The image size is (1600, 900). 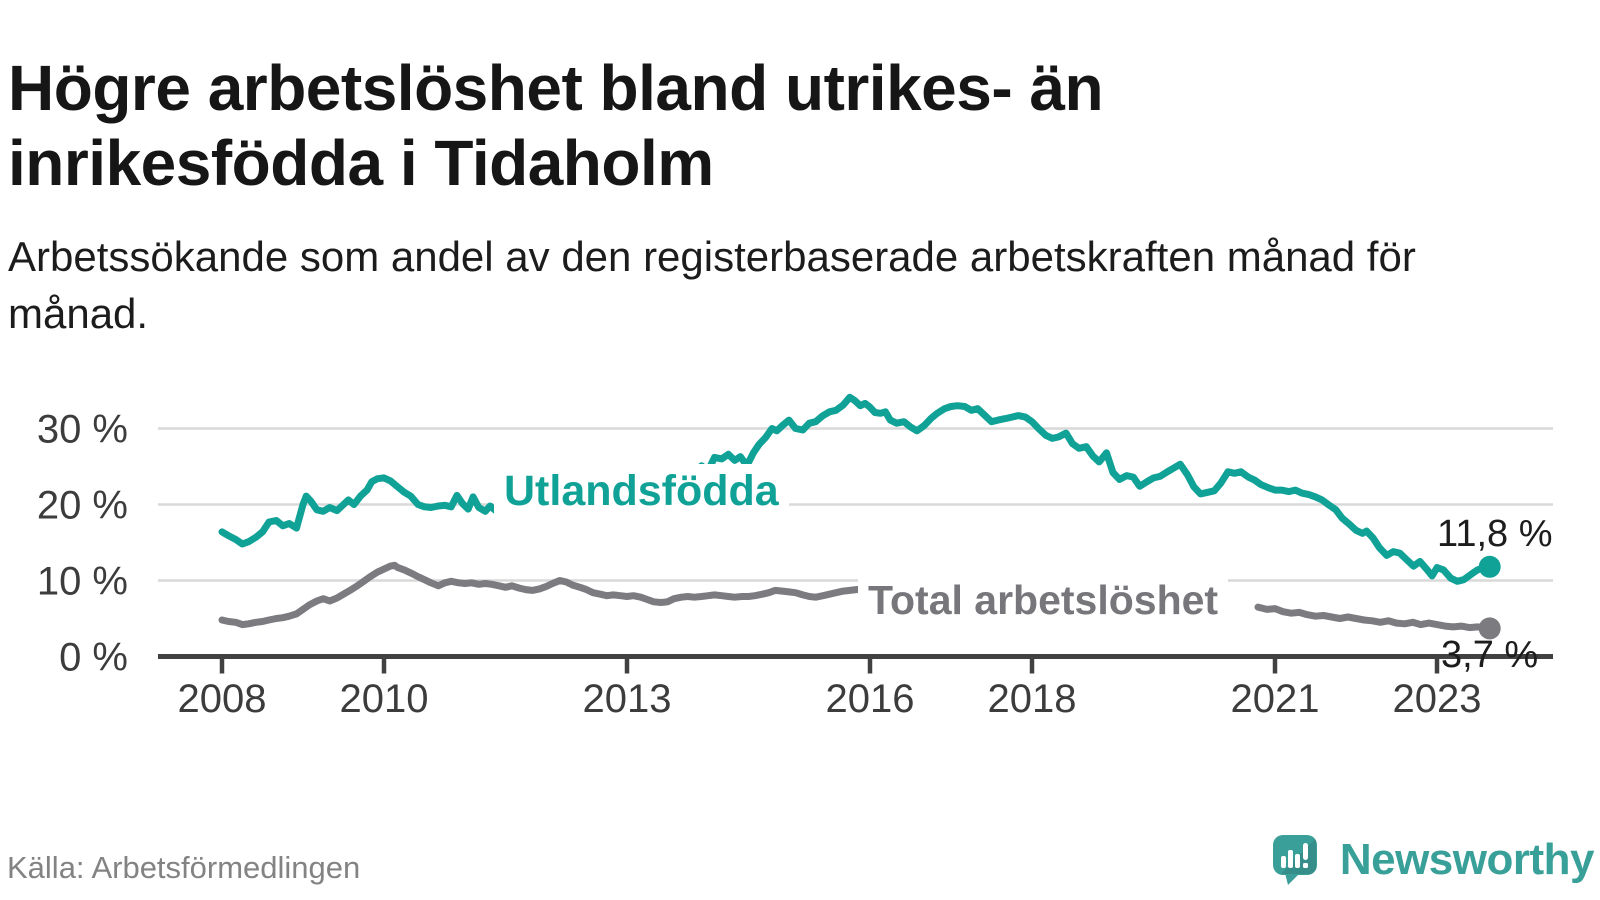 What do you see at coordinates (1043, 601) in the screenshot?
I see `series-label-total-arbetsloshet: Total arbetslöshet` at bounding box center [1043, 601].